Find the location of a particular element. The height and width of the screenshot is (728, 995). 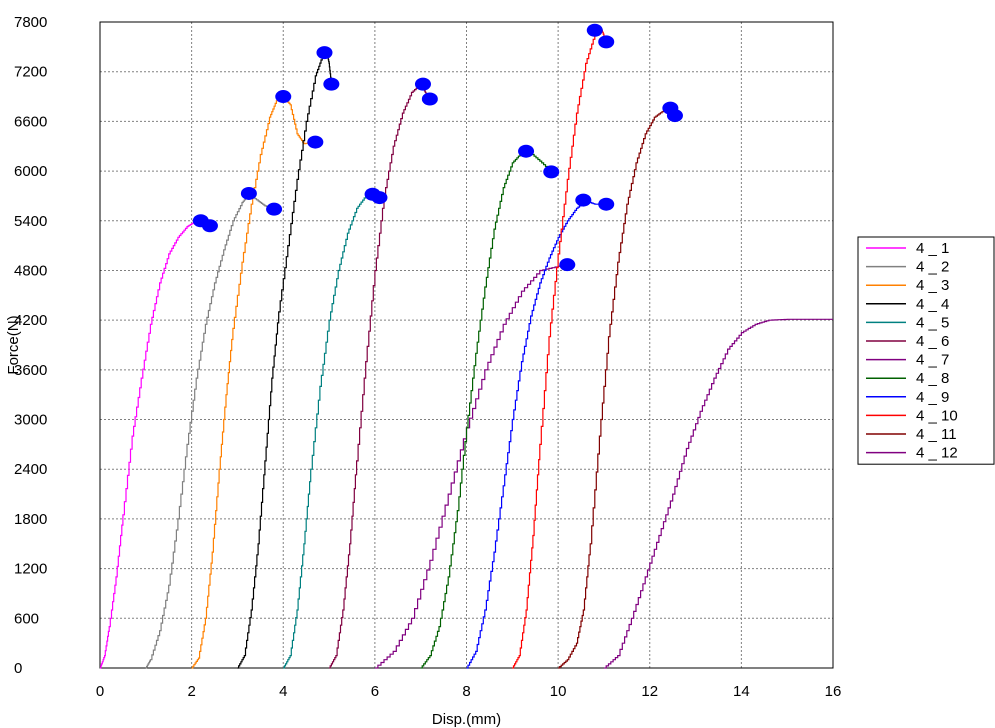

legend-label-3: 4 _ 3 is located at coordinates (932, 285).